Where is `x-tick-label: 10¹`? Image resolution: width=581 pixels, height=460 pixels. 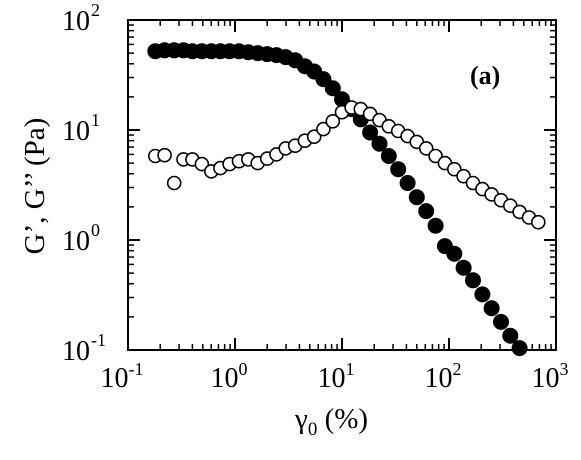 x-tick-label: 10¹ is located at coordinates (336, 376).